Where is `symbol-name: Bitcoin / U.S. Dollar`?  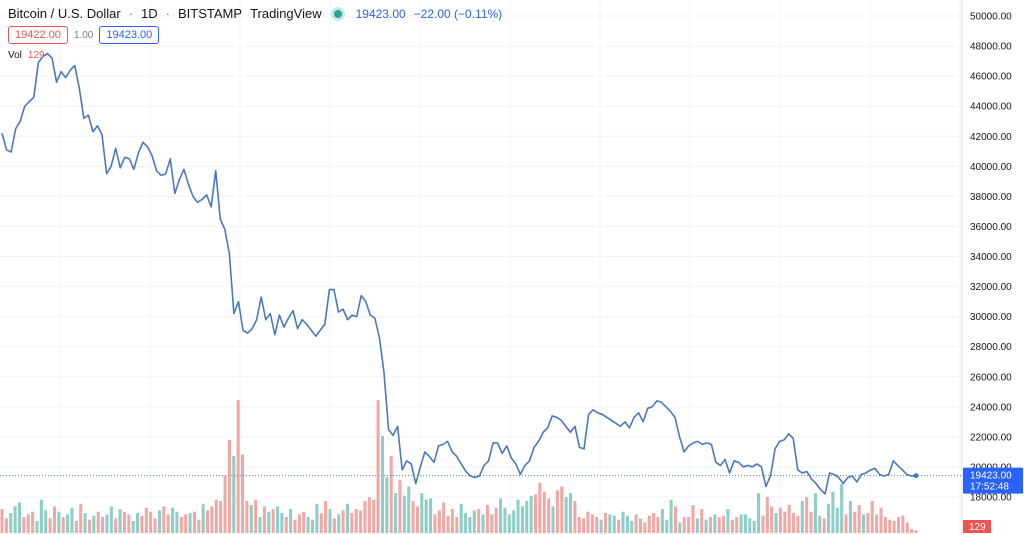
symbol-name: Bitcoin / U.S. Dollar is located at coordinates (64, 13).